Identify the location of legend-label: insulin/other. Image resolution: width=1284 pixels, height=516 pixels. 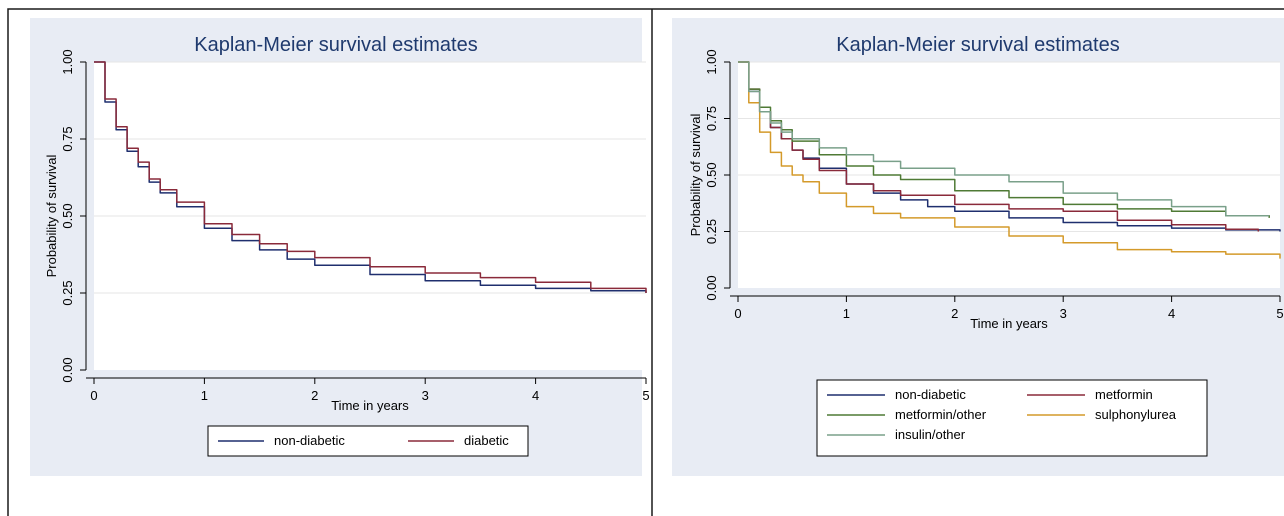
(930, 434).